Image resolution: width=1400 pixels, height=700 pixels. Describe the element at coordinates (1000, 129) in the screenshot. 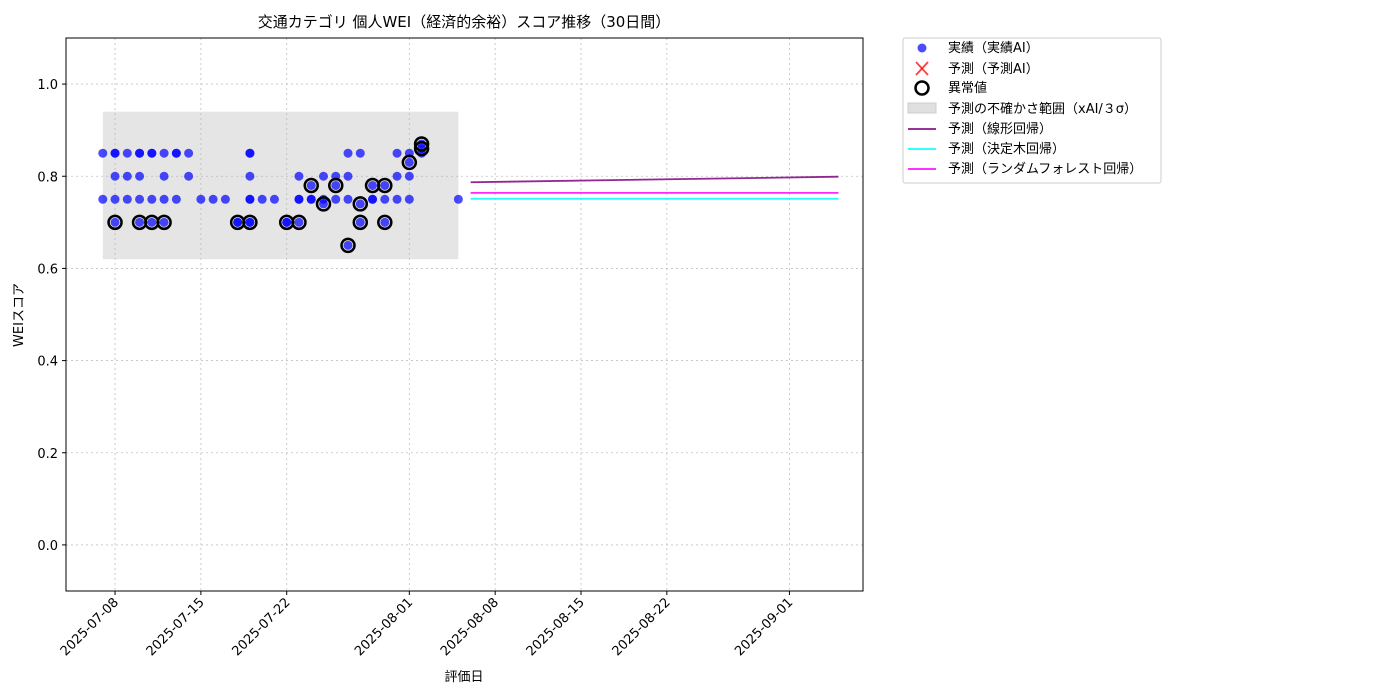

I see `legend-linear-label: 予測（線形回帰）` at that location.